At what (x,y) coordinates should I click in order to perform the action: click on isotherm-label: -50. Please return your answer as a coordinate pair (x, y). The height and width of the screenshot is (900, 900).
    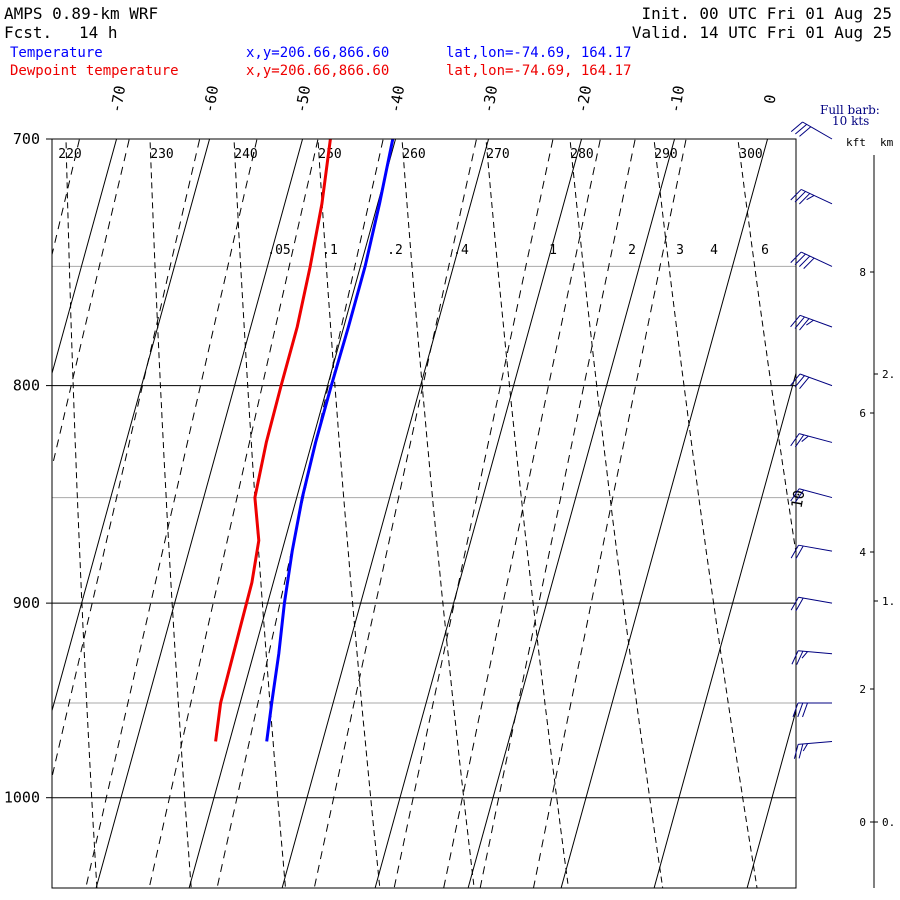
    Looking at the image, I should click on (303, 99).